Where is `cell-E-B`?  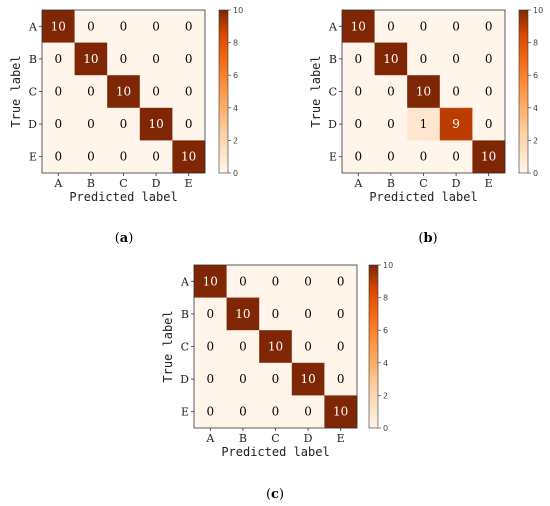 cell-E-B is located at coordinates (243, 412).